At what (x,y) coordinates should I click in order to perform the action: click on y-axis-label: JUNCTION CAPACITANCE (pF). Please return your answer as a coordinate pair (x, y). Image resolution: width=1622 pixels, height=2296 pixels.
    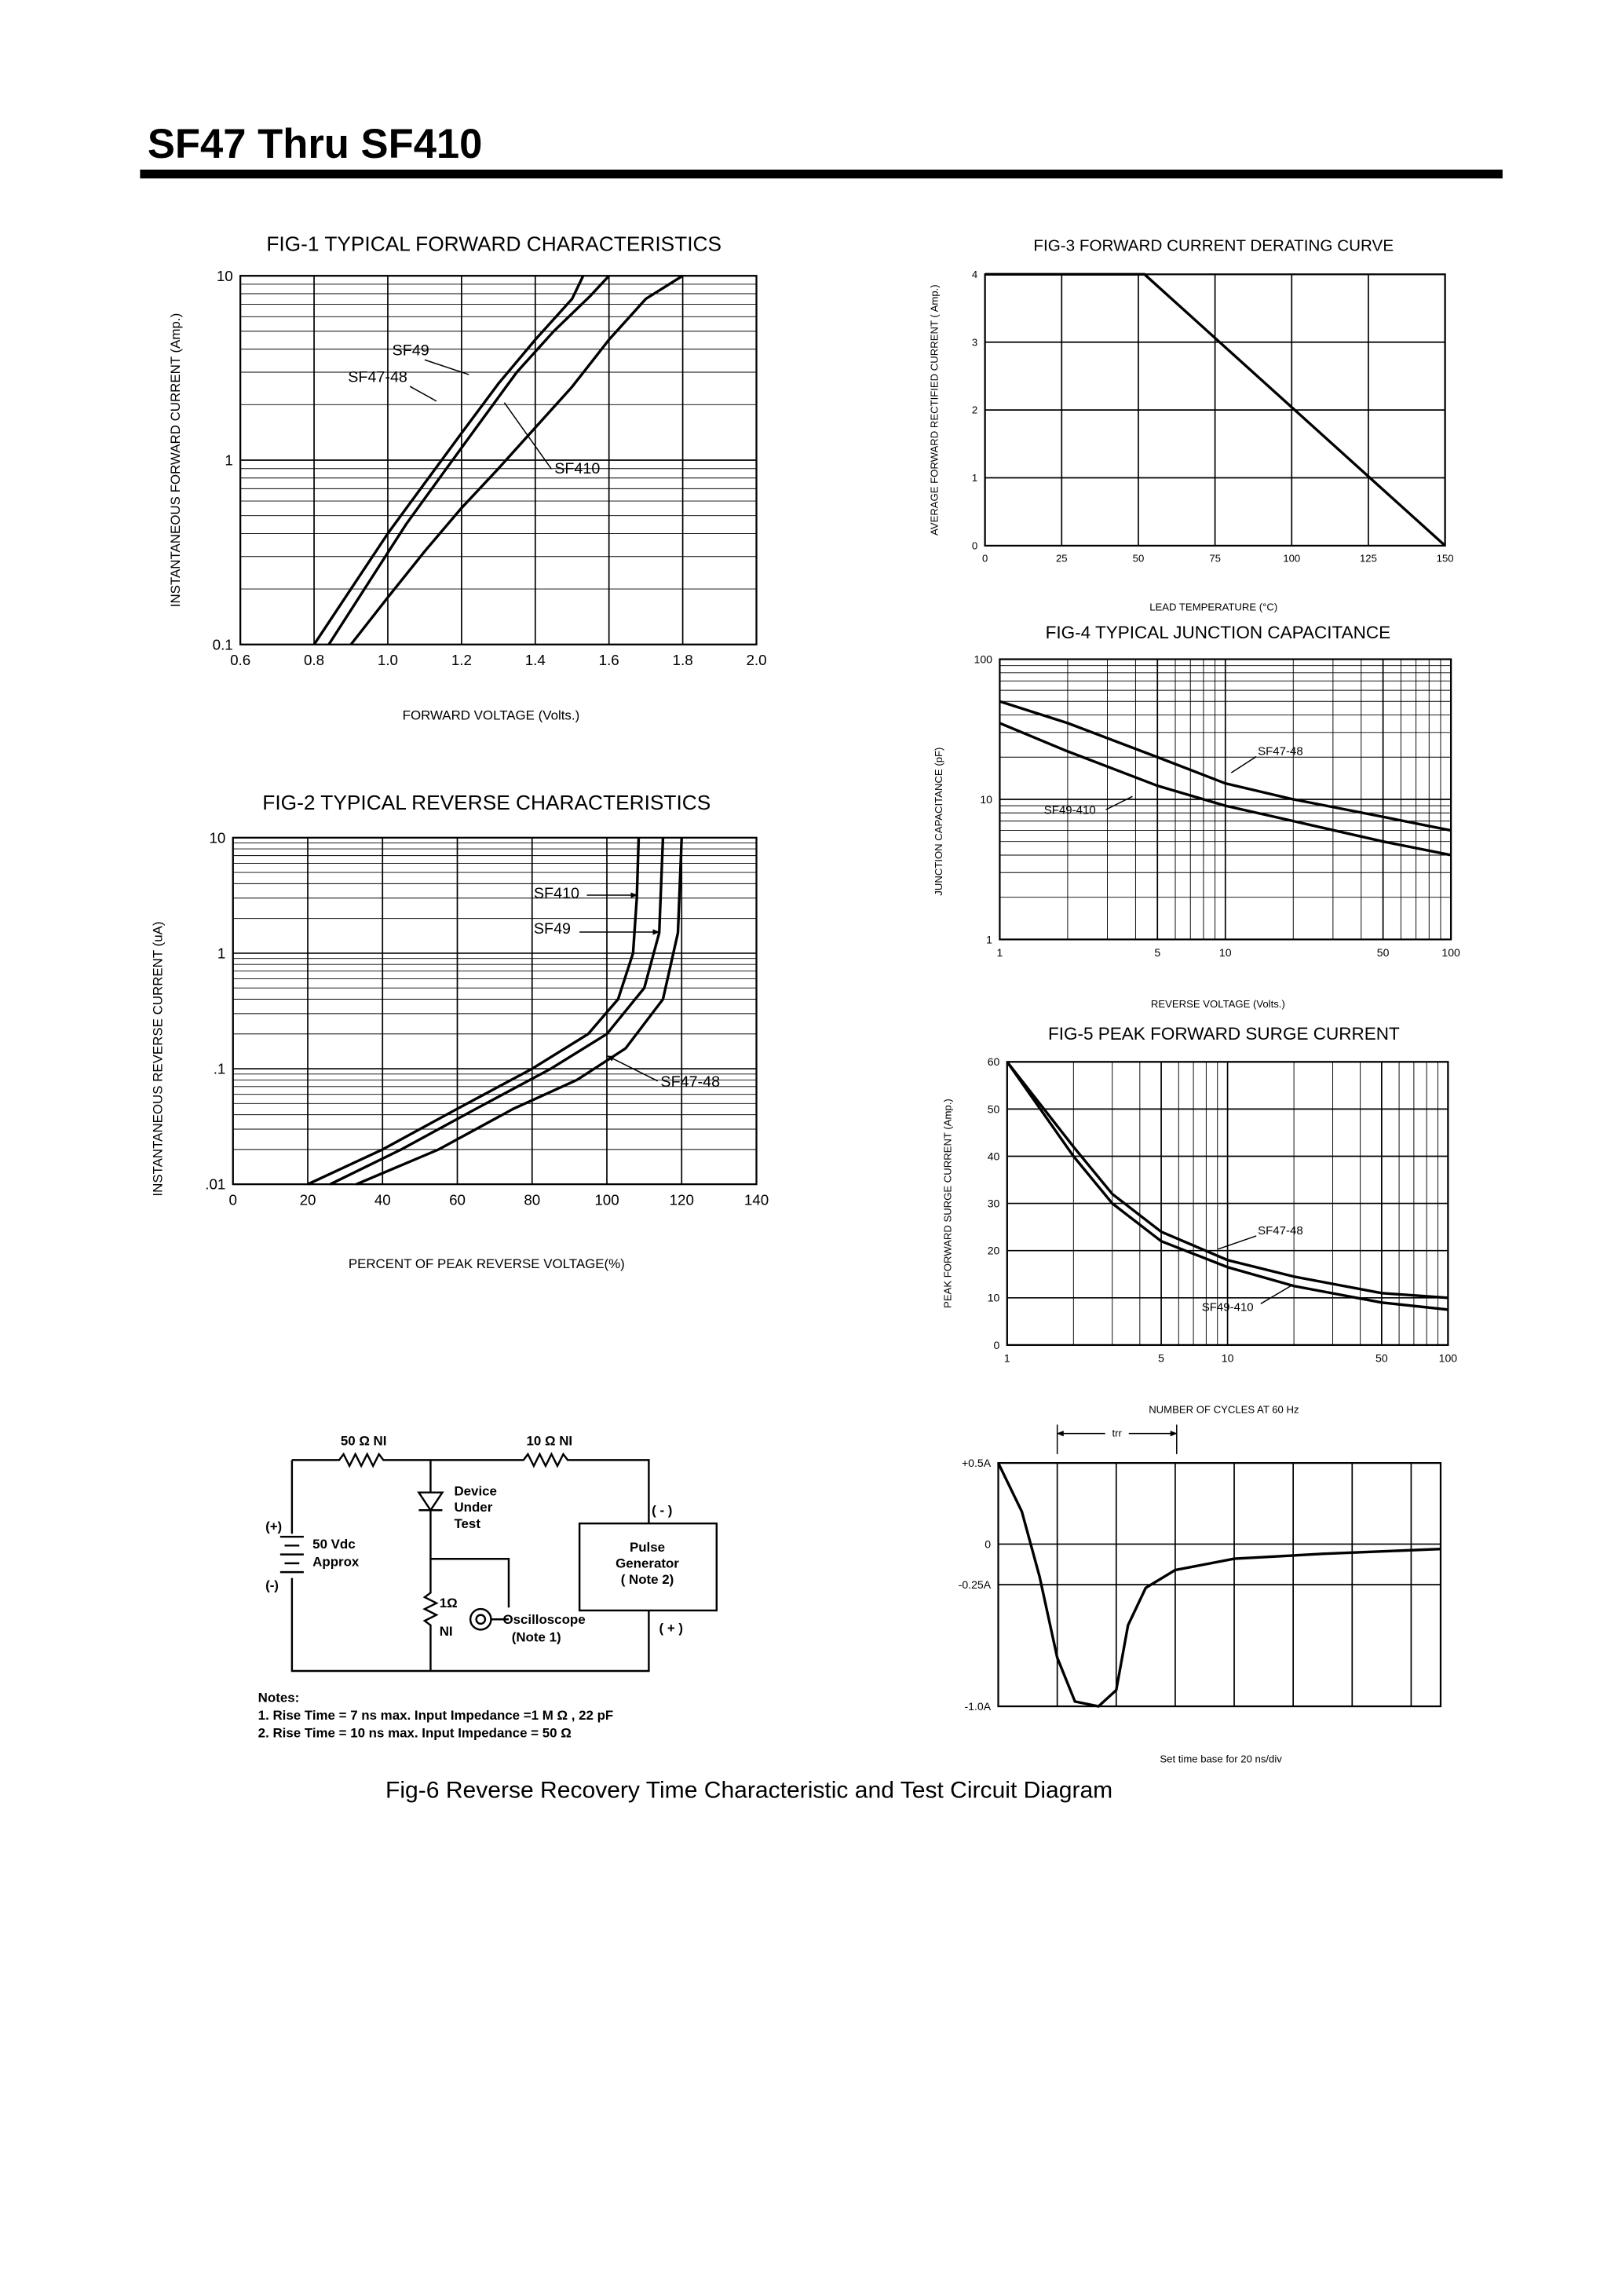
    Looking at the image, I should click on (938, 822).